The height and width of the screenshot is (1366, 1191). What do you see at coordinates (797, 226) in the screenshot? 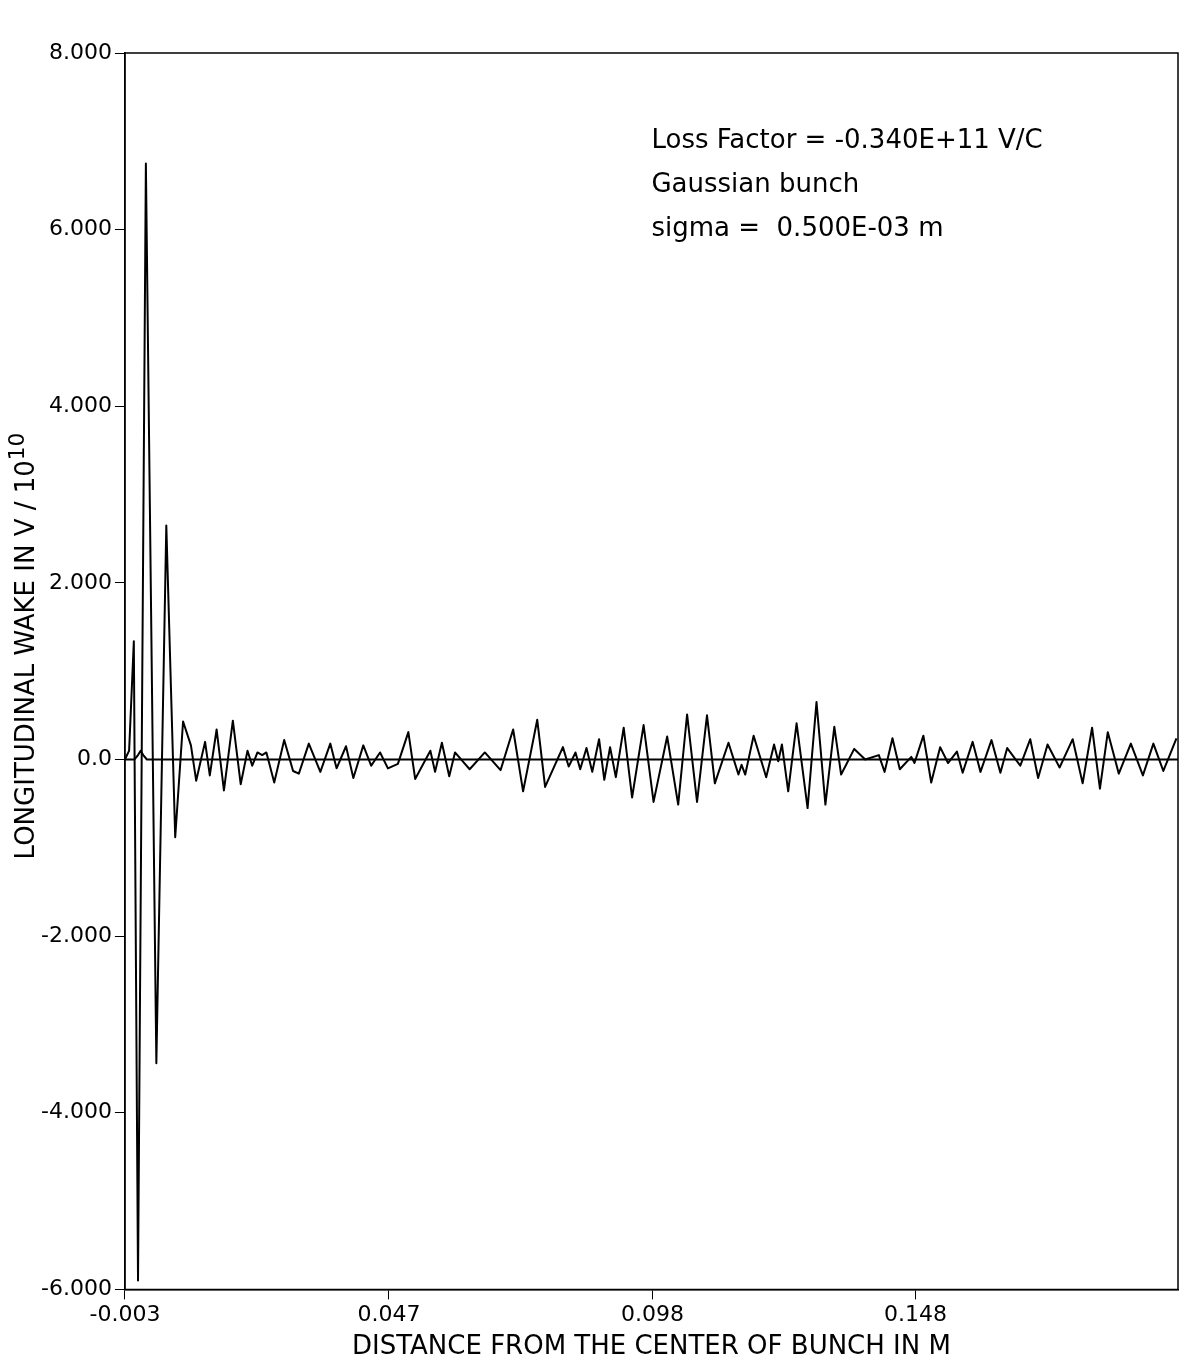
I see `annotation: sigma = 0.500E-03 m` at bounding box center [797, 226].